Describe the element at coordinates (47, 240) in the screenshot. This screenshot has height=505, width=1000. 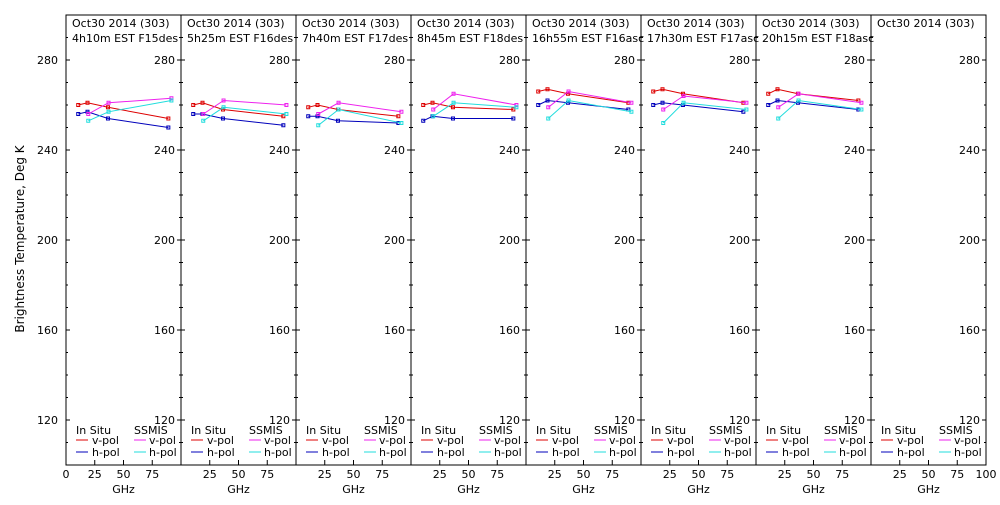
I see `y-tick-label-left: 200` at that location.